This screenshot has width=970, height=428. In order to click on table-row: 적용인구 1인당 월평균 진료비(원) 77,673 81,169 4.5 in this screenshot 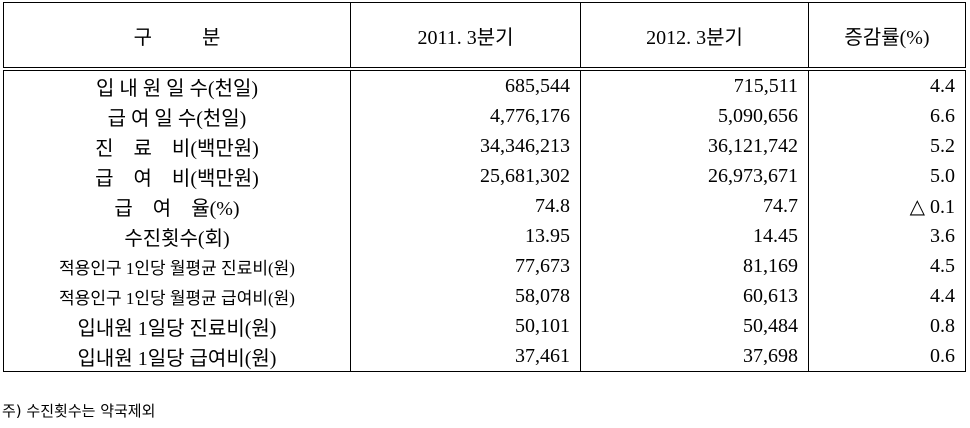, I will do `click(484, 266)`.